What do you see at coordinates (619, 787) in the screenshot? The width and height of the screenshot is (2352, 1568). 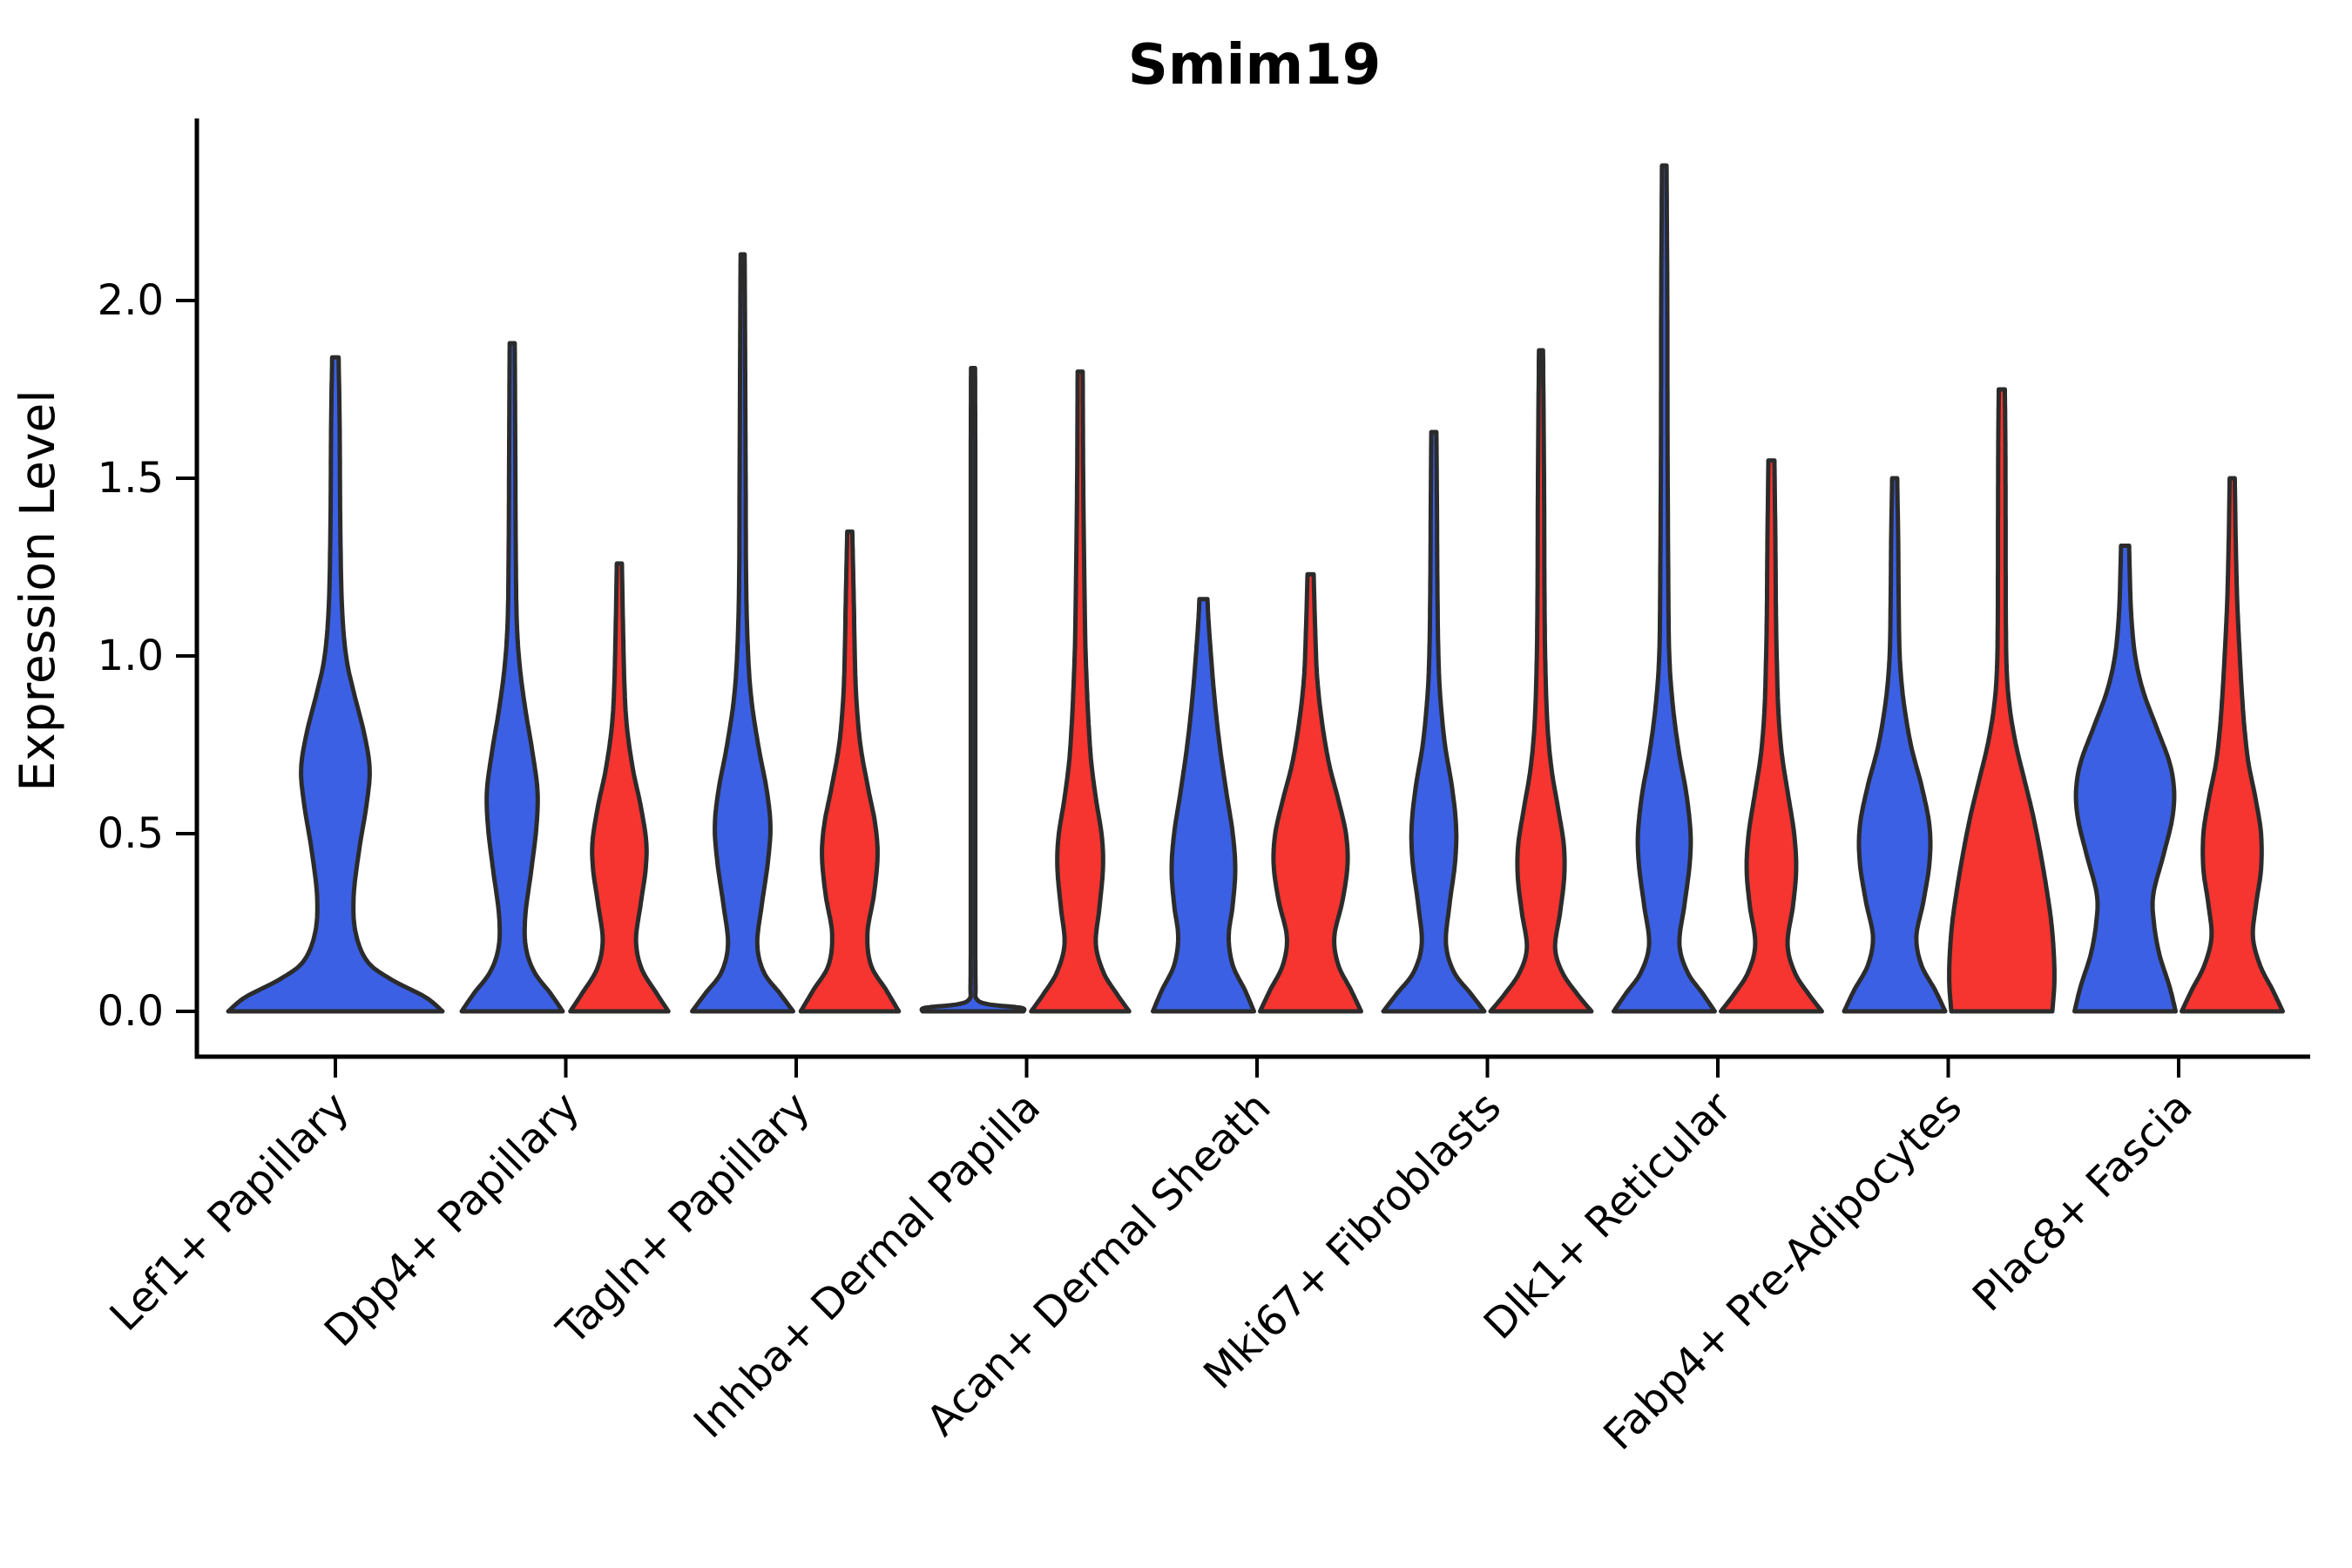 I see `violin-1-red` at bounding box center [619, 787].